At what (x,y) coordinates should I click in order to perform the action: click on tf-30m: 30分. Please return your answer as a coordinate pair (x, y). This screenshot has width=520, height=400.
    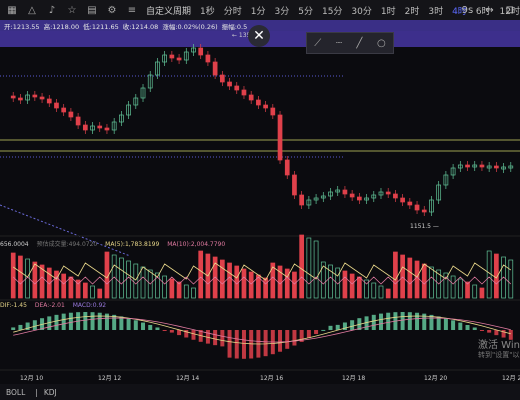
    Looking at the image, I should click on (361, 11).